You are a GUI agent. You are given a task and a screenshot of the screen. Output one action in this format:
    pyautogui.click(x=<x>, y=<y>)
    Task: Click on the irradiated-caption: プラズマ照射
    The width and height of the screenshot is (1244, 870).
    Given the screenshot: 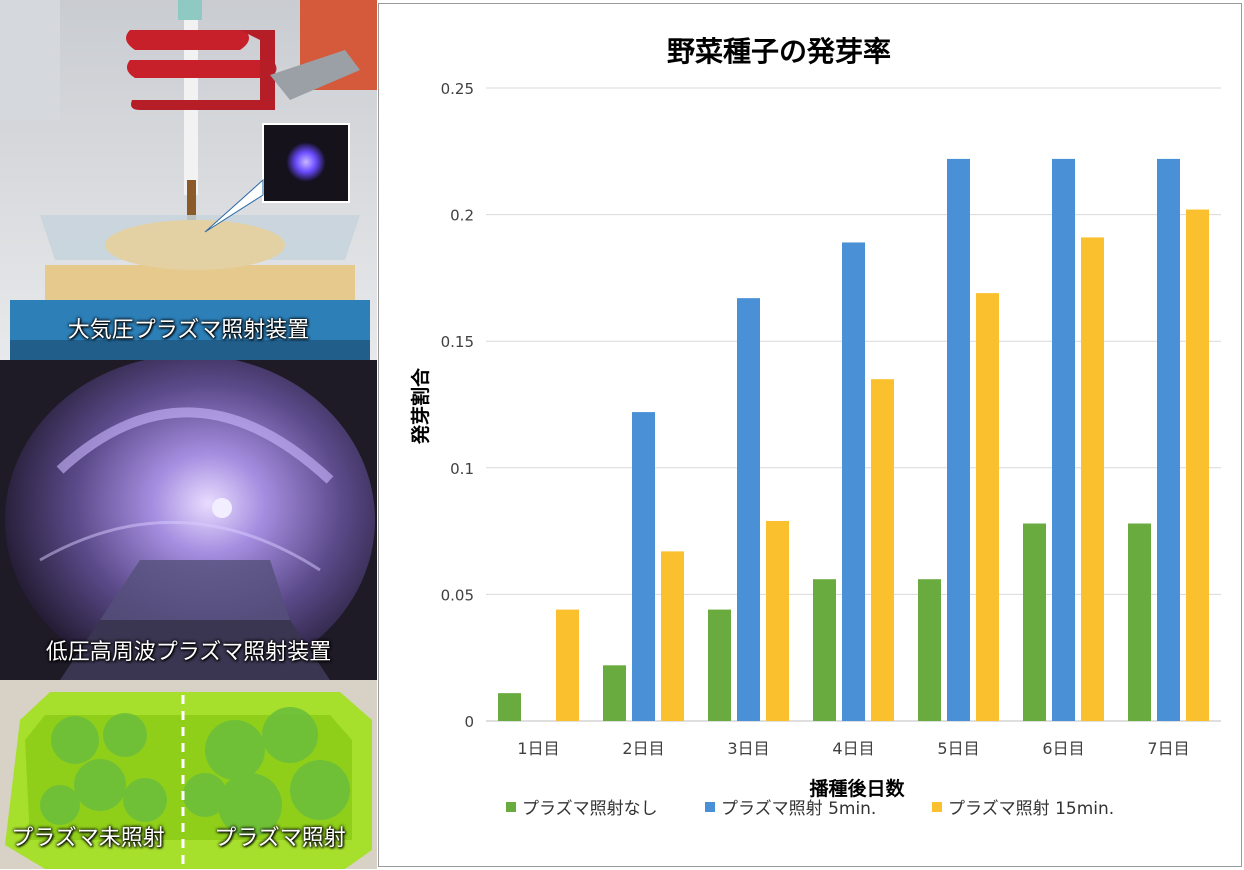 What is the action you would take?
    pyautogui.click(x=280, y=838)
    